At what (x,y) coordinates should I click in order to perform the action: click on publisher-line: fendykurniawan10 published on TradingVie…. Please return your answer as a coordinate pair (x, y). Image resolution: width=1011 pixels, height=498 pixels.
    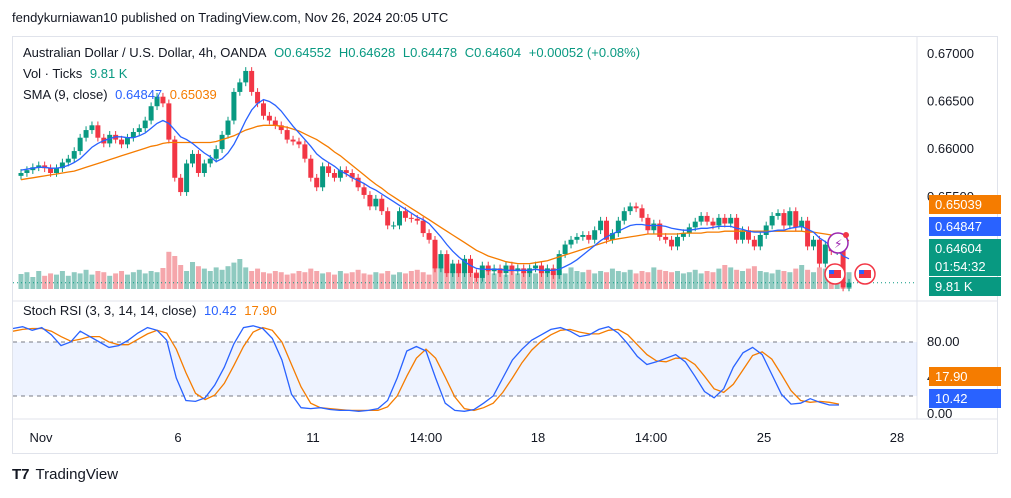
    Looking at the image, I should click on (230, 17).